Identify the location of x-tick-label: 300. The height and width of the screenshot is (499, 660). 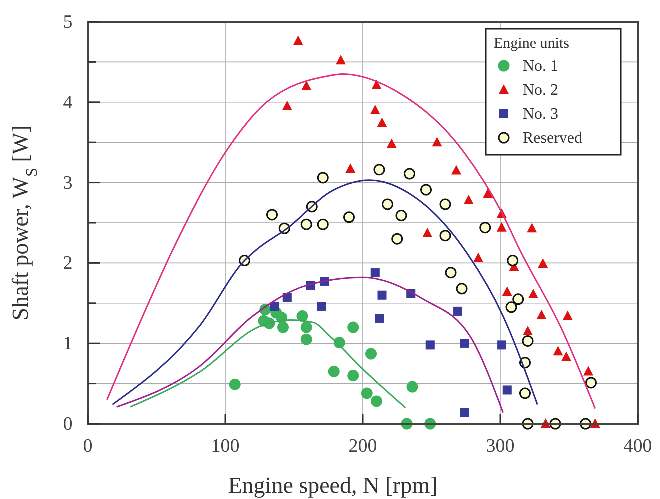
(500, 446).